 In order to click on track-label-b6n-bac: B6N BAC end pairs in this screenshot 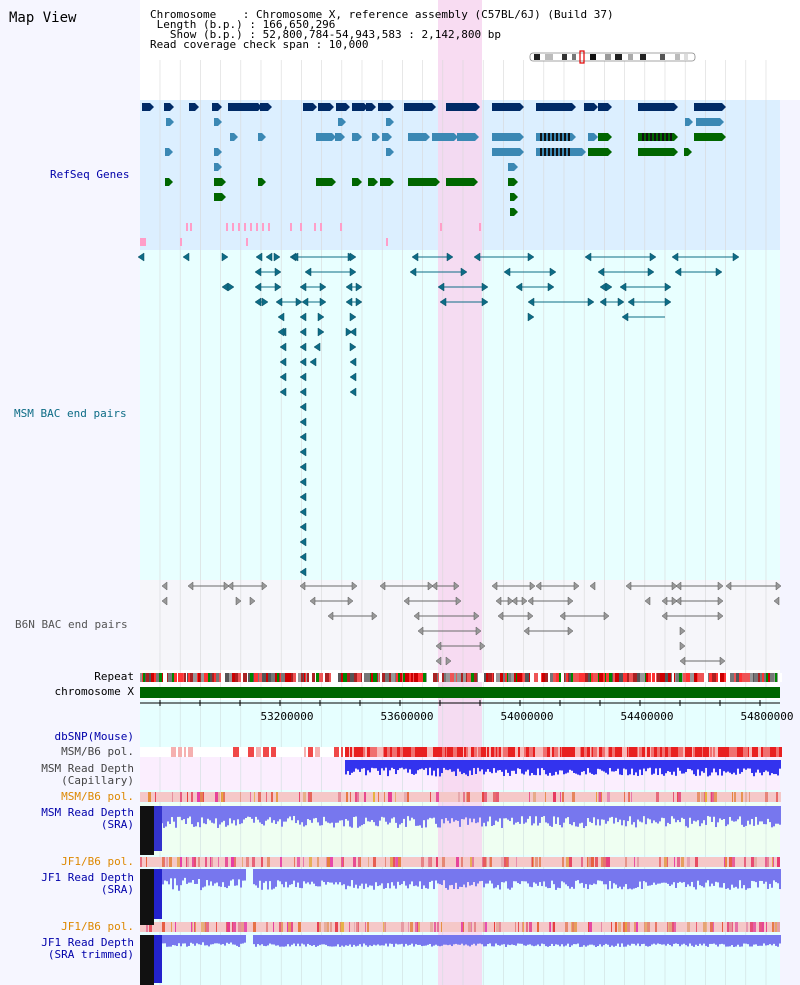, I will do `click(71, 624)`.